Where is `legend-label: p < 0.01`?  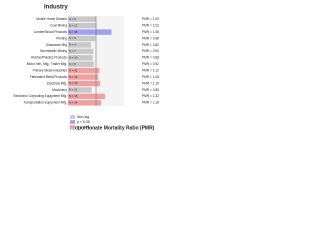
legend-label: p < 0.01 is located at coordinates (83, 127).